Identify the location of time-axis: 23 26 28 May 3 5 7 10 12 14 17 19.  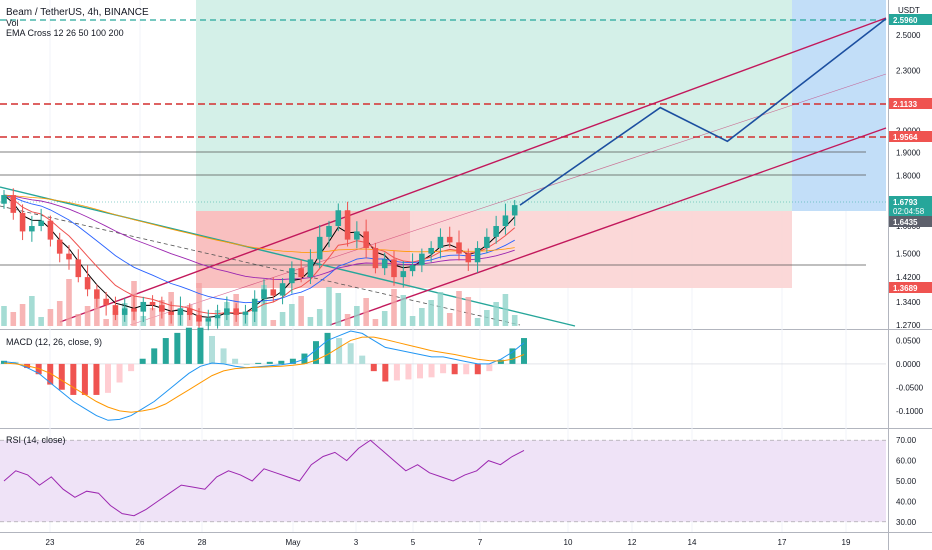
(466, 540).